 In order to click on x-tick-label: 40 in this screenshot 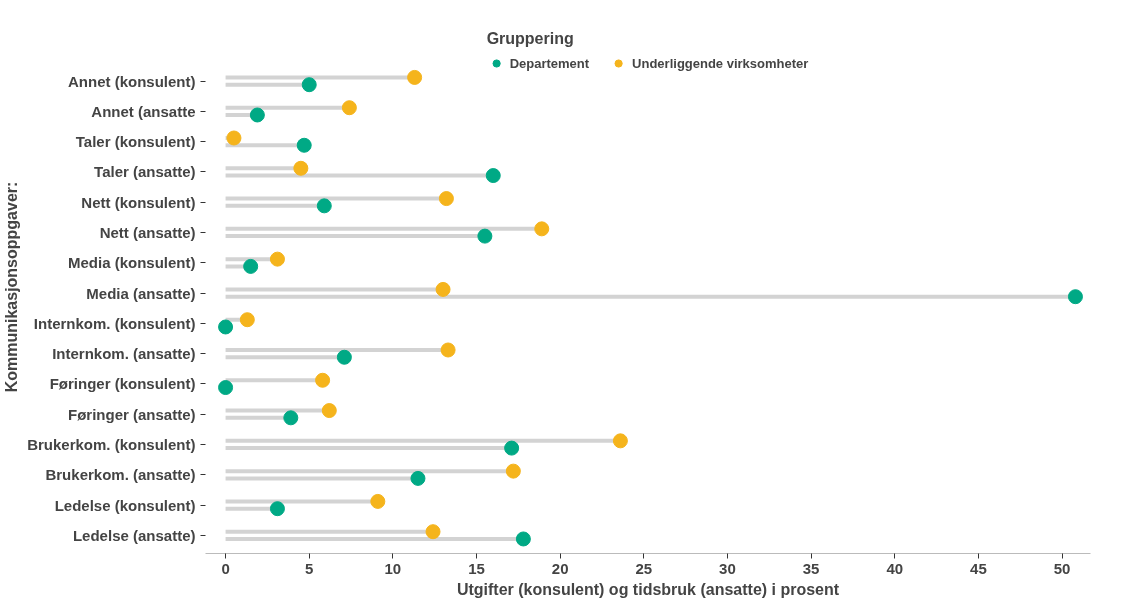, I will do `click(895, 568)`.